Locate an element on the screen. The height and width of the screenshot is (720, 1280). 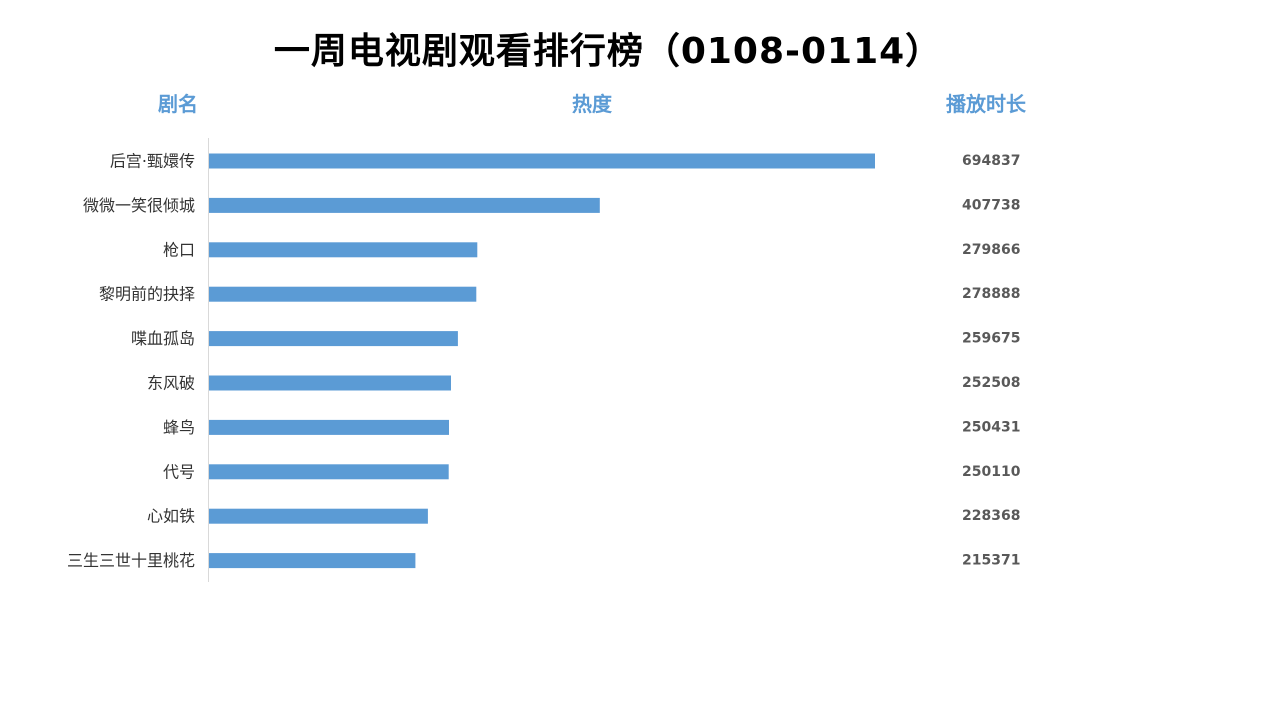
category-label: 枪口 is located at coordinates (179, 249).